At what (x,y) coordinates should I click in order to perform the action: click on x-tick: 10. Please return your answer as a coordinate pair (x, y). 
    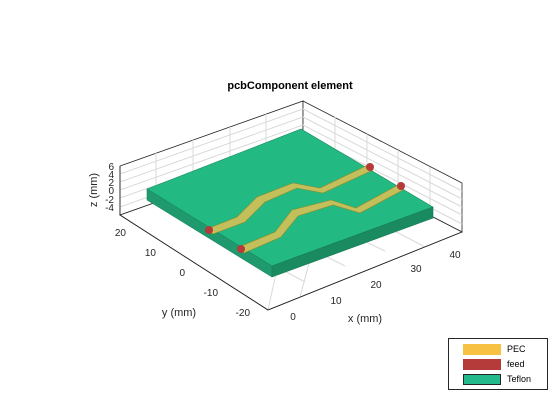
    Looking at the image, I should click on (336, 301).